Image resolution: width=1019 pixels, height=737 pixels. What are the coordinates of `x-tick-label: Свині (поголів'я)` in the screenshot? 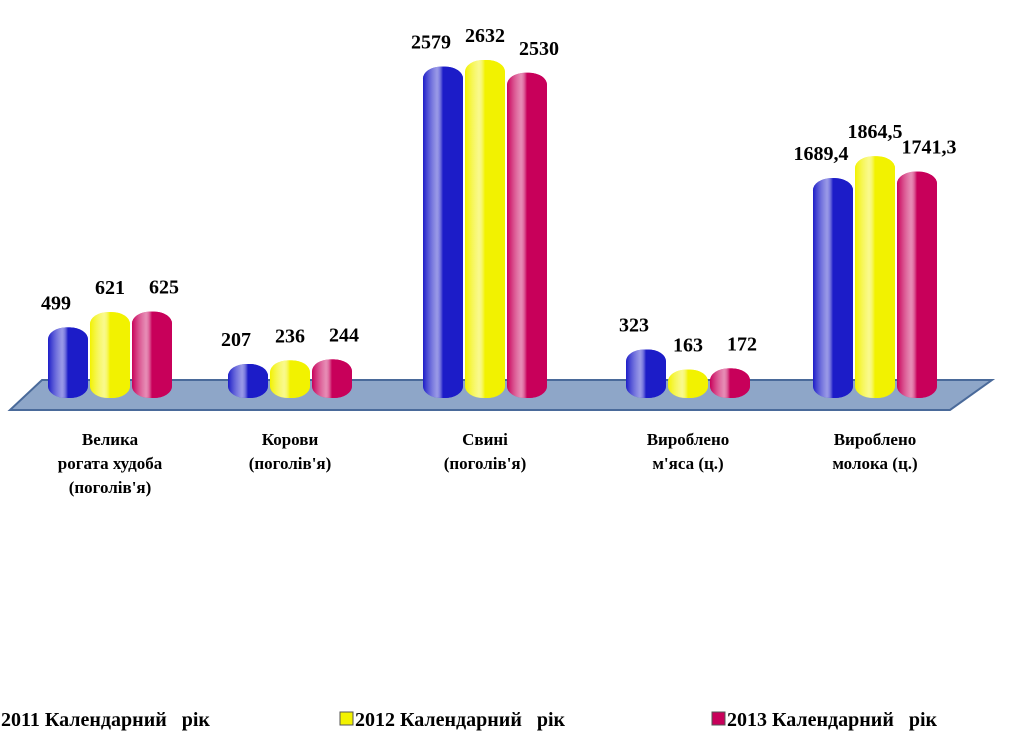 It's located at (485, 451).